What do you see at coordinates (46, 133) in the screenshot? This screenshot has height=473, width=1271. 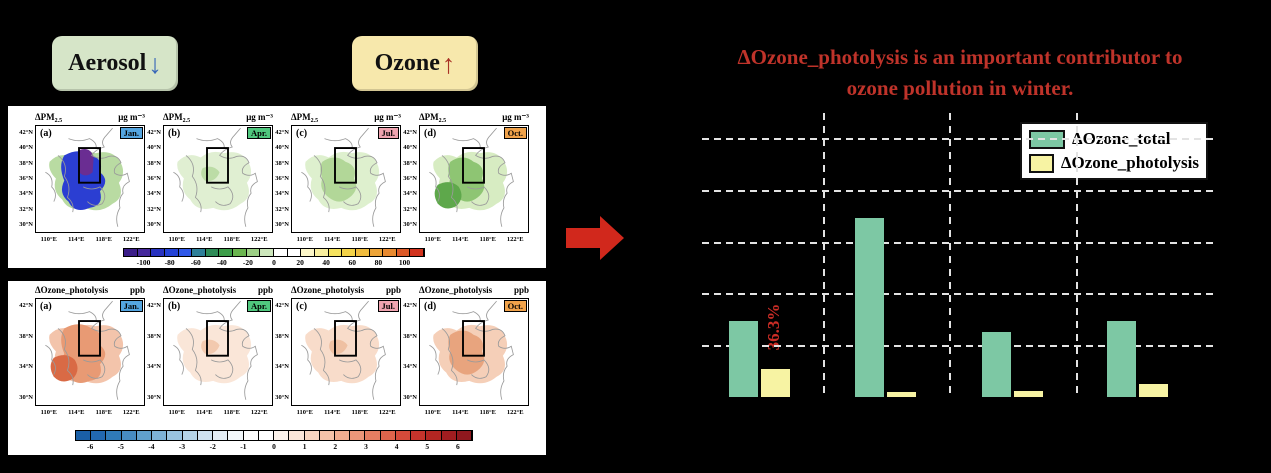 I see `panel-letter: (a)` at bounding box center [46, 133].